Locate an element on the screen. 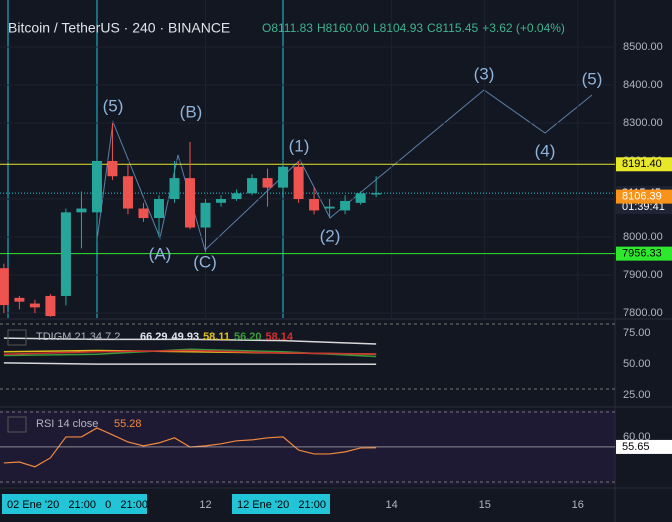 The width and height of the screenshot is (672, 522). rsi-title: RSI 14 close is located at coordinates (67, 424).